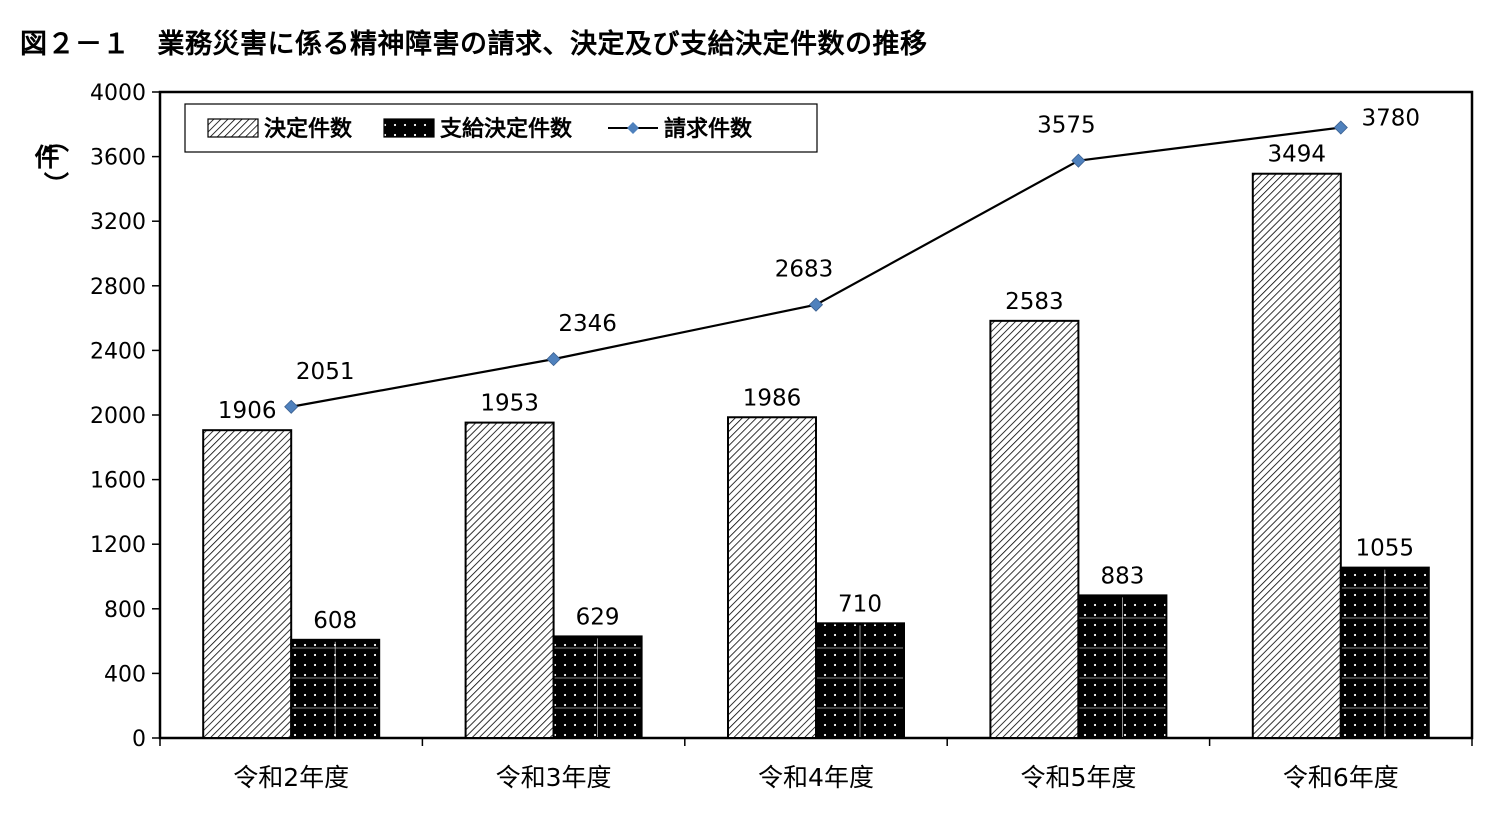 Image resolution: width=1500 pixels, height=818 pixels. What do you see at coordinates (1340, 127) in the screenshot?
I see `point-請求件数-令和6年度` at bounding box center [1340, 127].